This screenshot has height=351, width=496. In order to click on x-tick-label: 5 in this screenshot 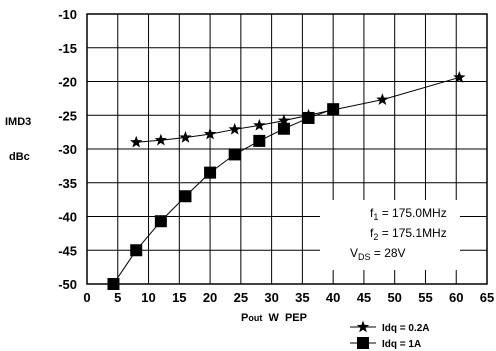, I will do `click(117, 297)`.